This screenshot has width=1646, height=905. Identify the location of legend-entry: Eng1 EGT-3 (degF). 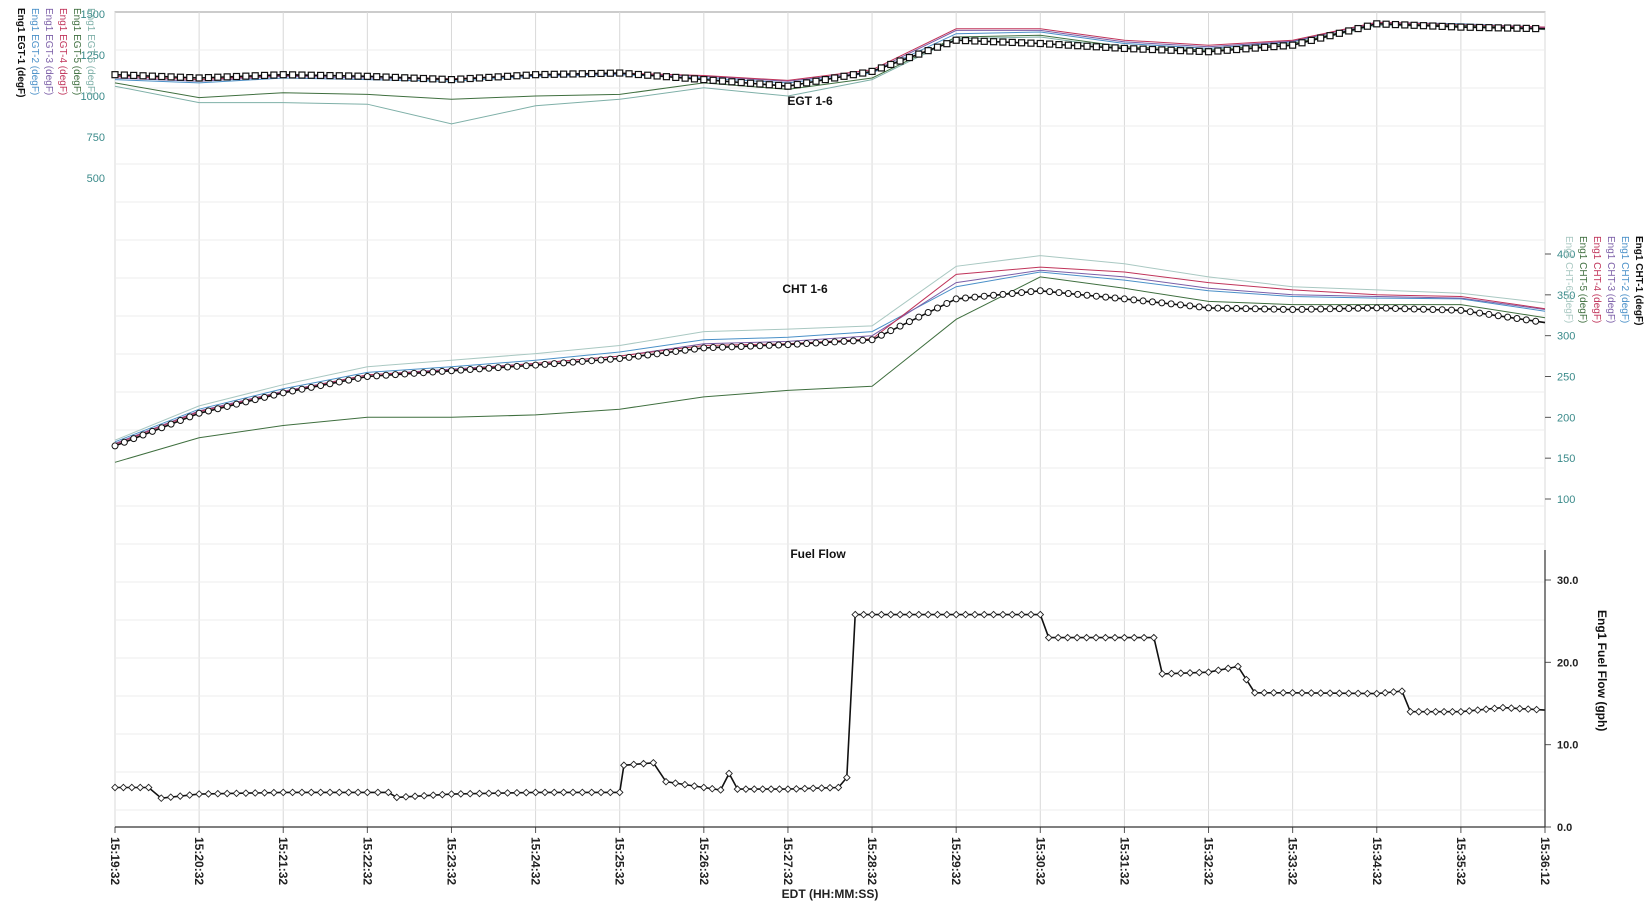
(48, 51).